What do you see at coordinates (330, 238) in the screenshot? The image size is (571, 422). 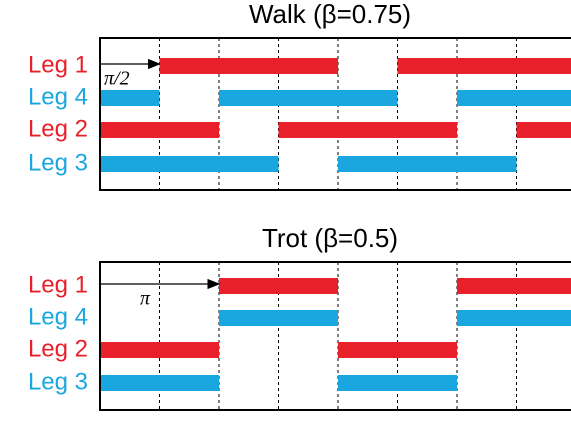 I see `panel-title: Trot (β=0.5)` at bounding box center [330, 238].